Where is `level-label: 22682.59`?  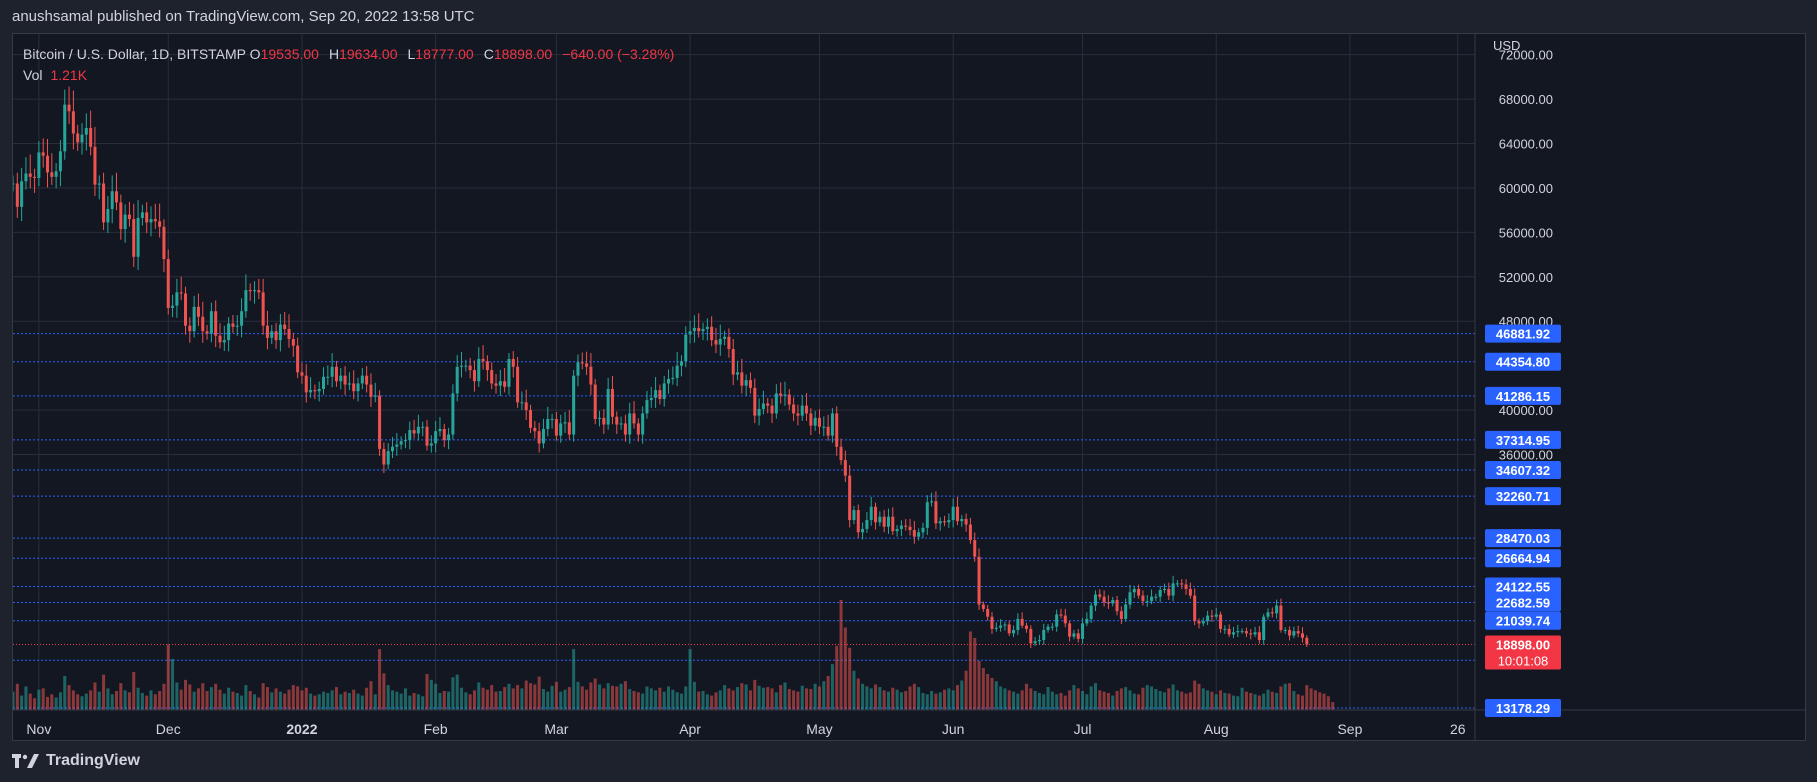 level-label: 22682.59 is located at coordinates (1523, 602).